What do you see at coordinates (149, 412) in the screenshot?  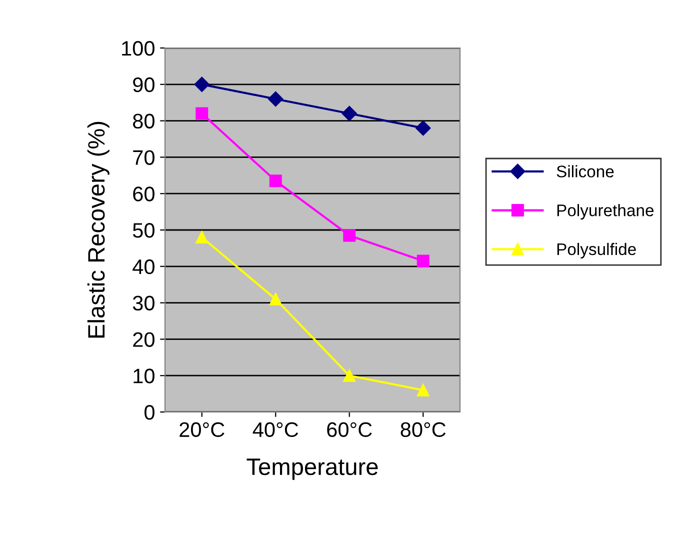 I see `y-tick-label: 0` at bounding box center [149, 412].